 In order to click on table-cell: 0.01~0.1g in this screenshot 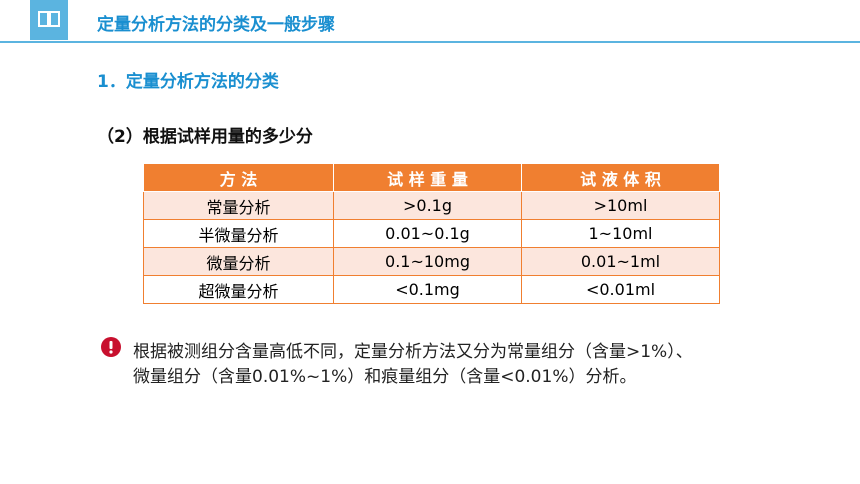, I will do `click(427, 233)`.